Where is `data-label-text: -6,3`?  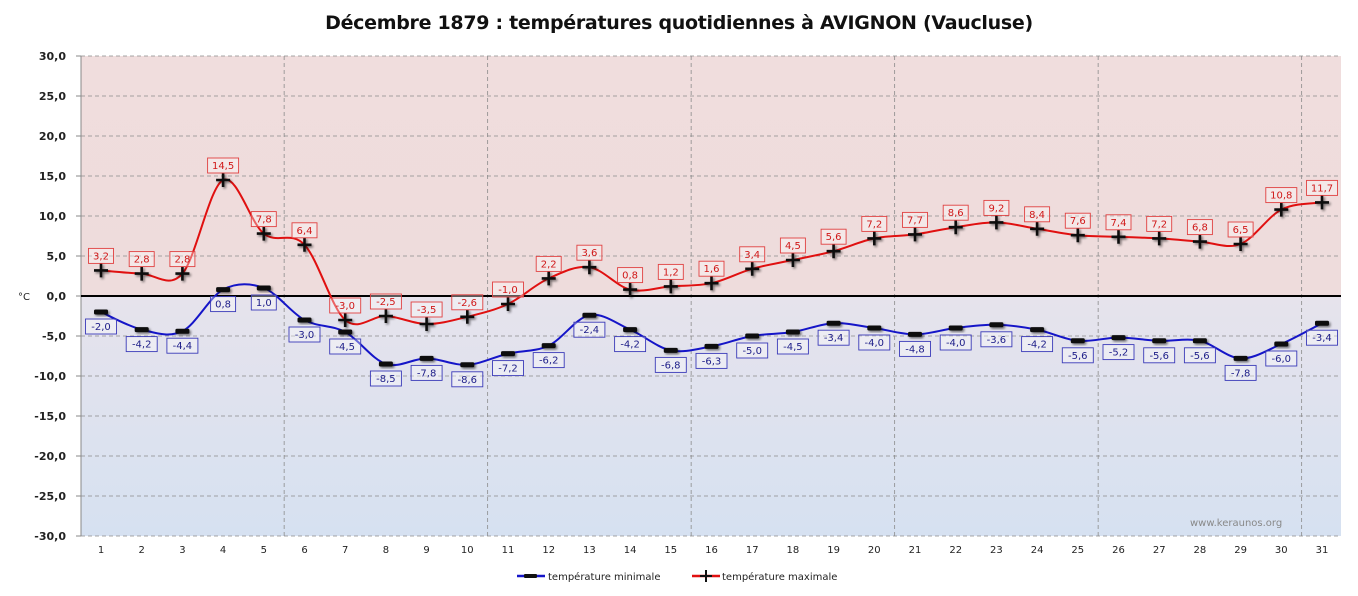
data-label-text: -6,3 is located at coordinates (712, 361).